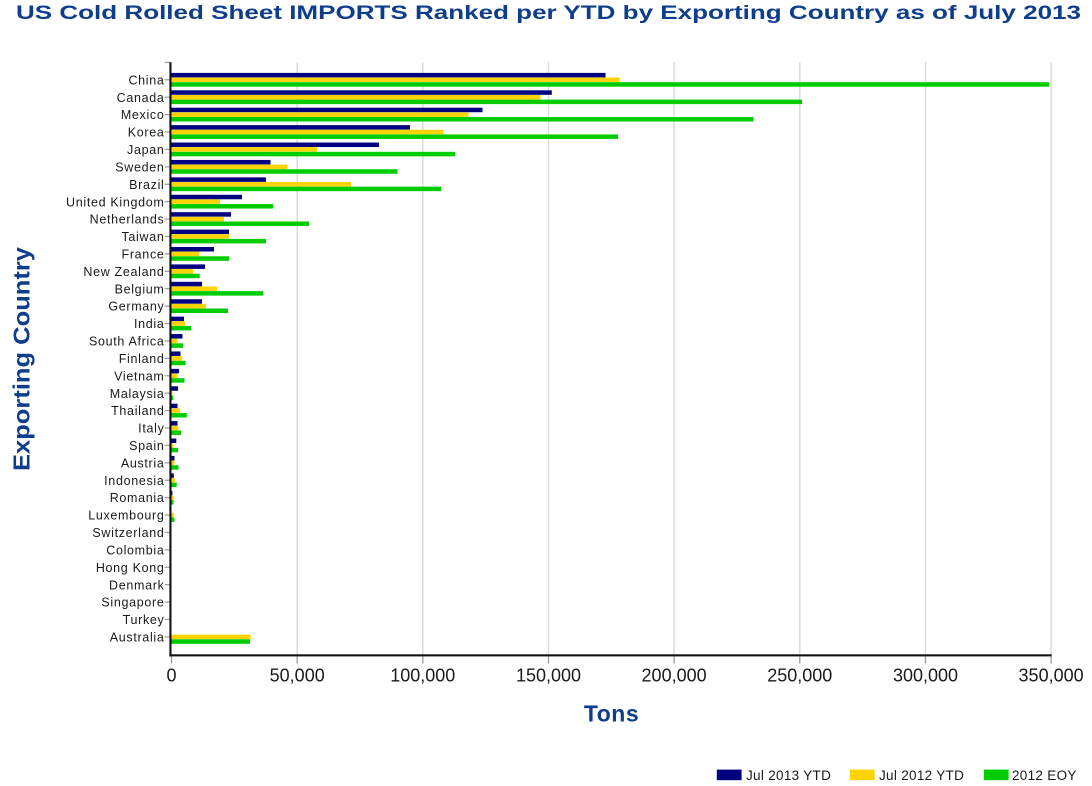  Describe the element at coordinates (149, 324) in the screenshot. I see `svg-text: India` at that location.